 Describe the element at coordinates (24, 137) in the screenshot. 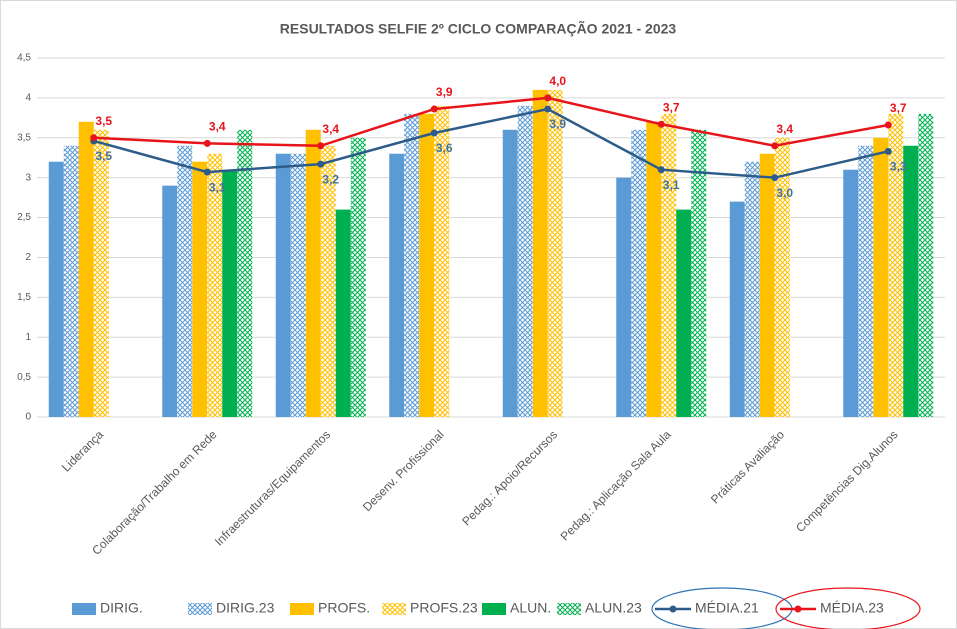

I see `y-tick-label: 3,5` at that location.